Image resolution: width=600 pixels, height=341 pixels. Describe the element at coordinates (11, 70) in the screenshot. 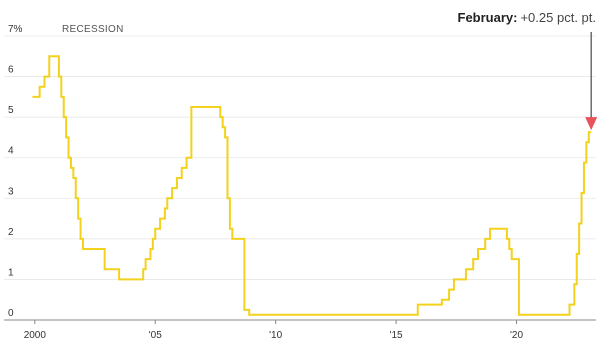

I see `y-tick-label: 6` at that location.